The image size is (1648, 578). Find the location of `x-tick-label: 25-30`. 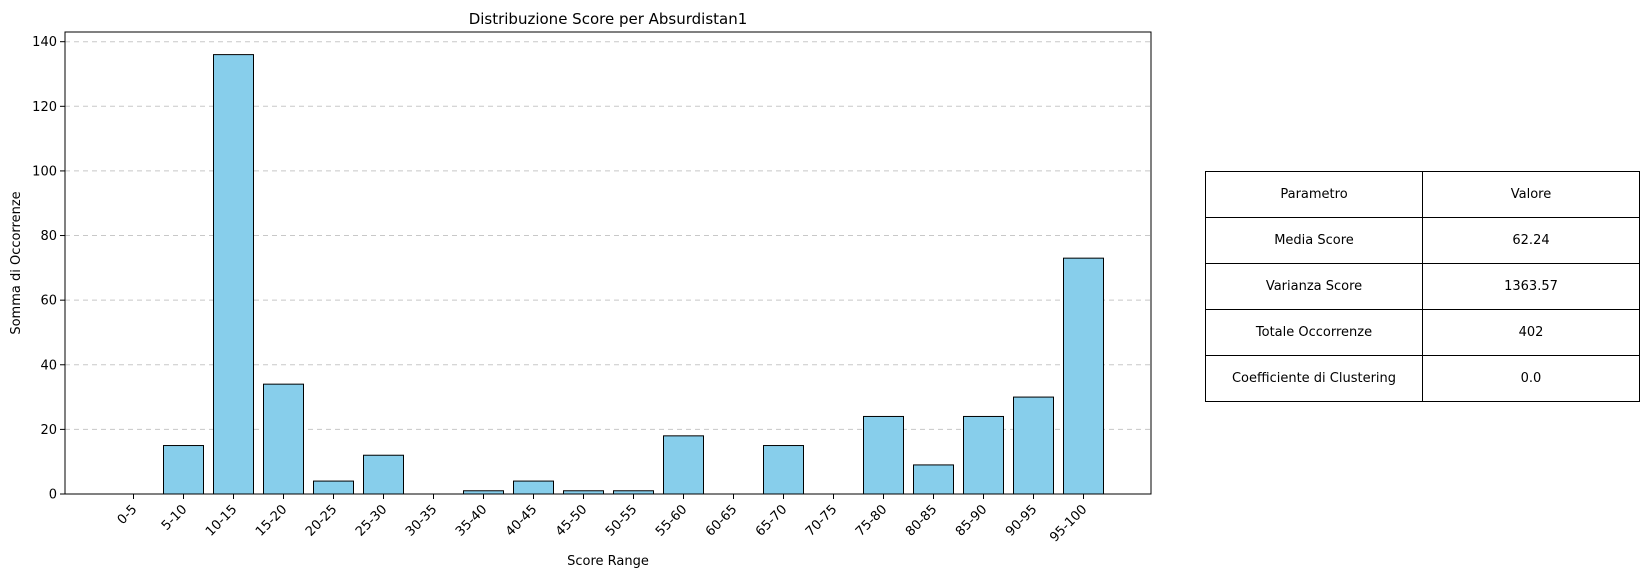

x-tick-label: 25-30 is located at coordinates (371, 520).